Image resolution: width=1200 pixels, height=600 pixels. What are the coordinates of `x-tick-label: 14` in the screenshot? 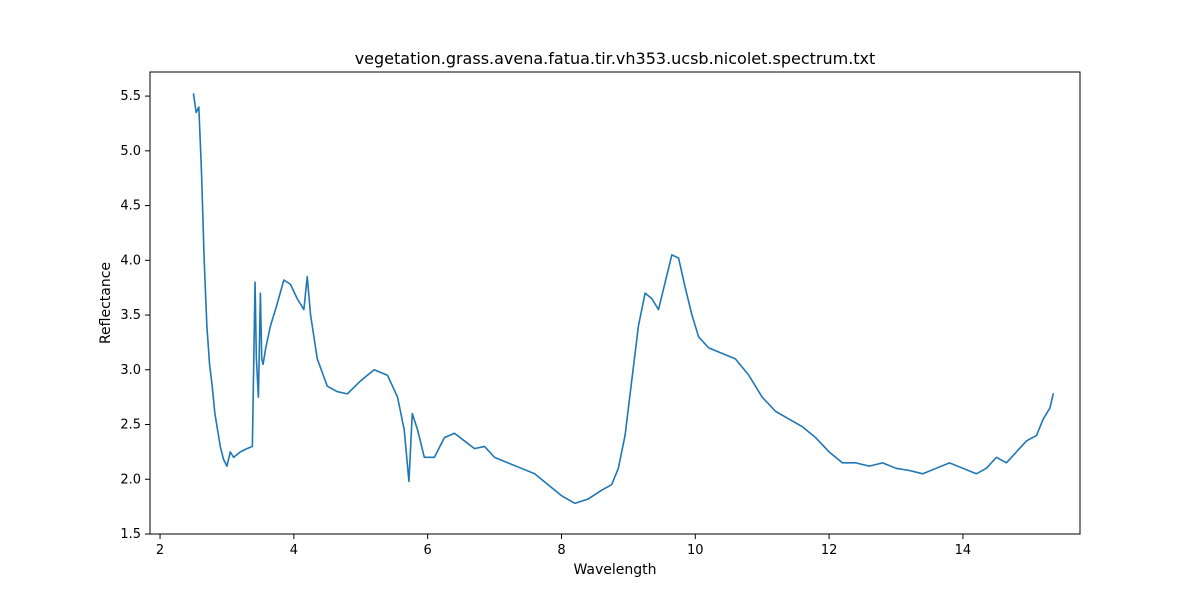 It's located at (963, 550).